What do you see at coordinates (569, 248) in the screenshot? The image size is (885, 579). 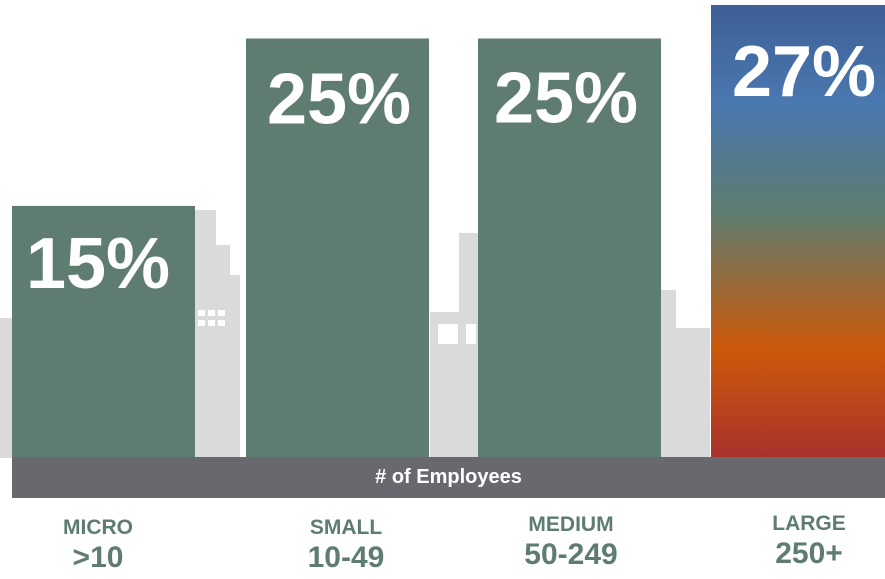 I see `bar-medium` at bounding box center [569, 248].